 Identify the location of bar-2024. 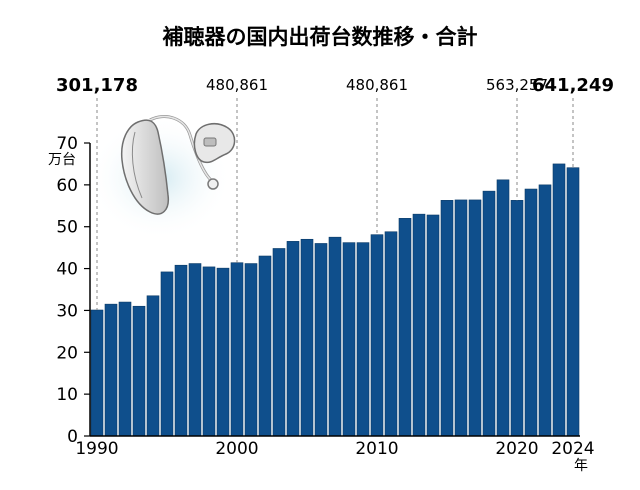
(573, 302).